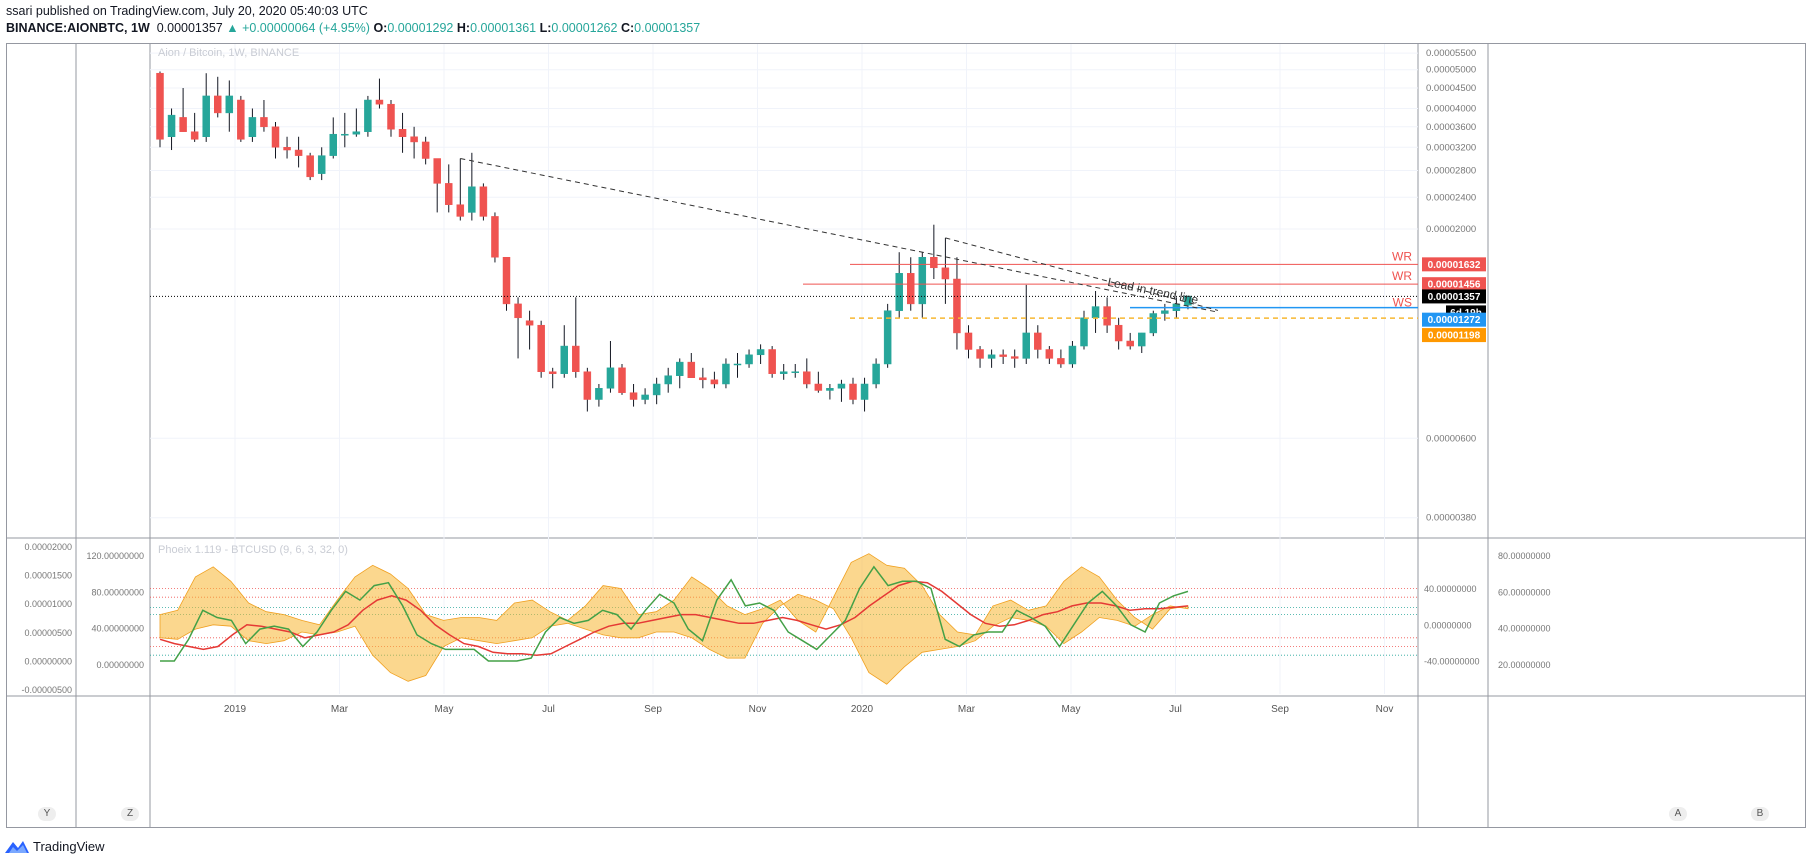  I want to click on y-tick-label: 0.00003200, so click(1451, 147).